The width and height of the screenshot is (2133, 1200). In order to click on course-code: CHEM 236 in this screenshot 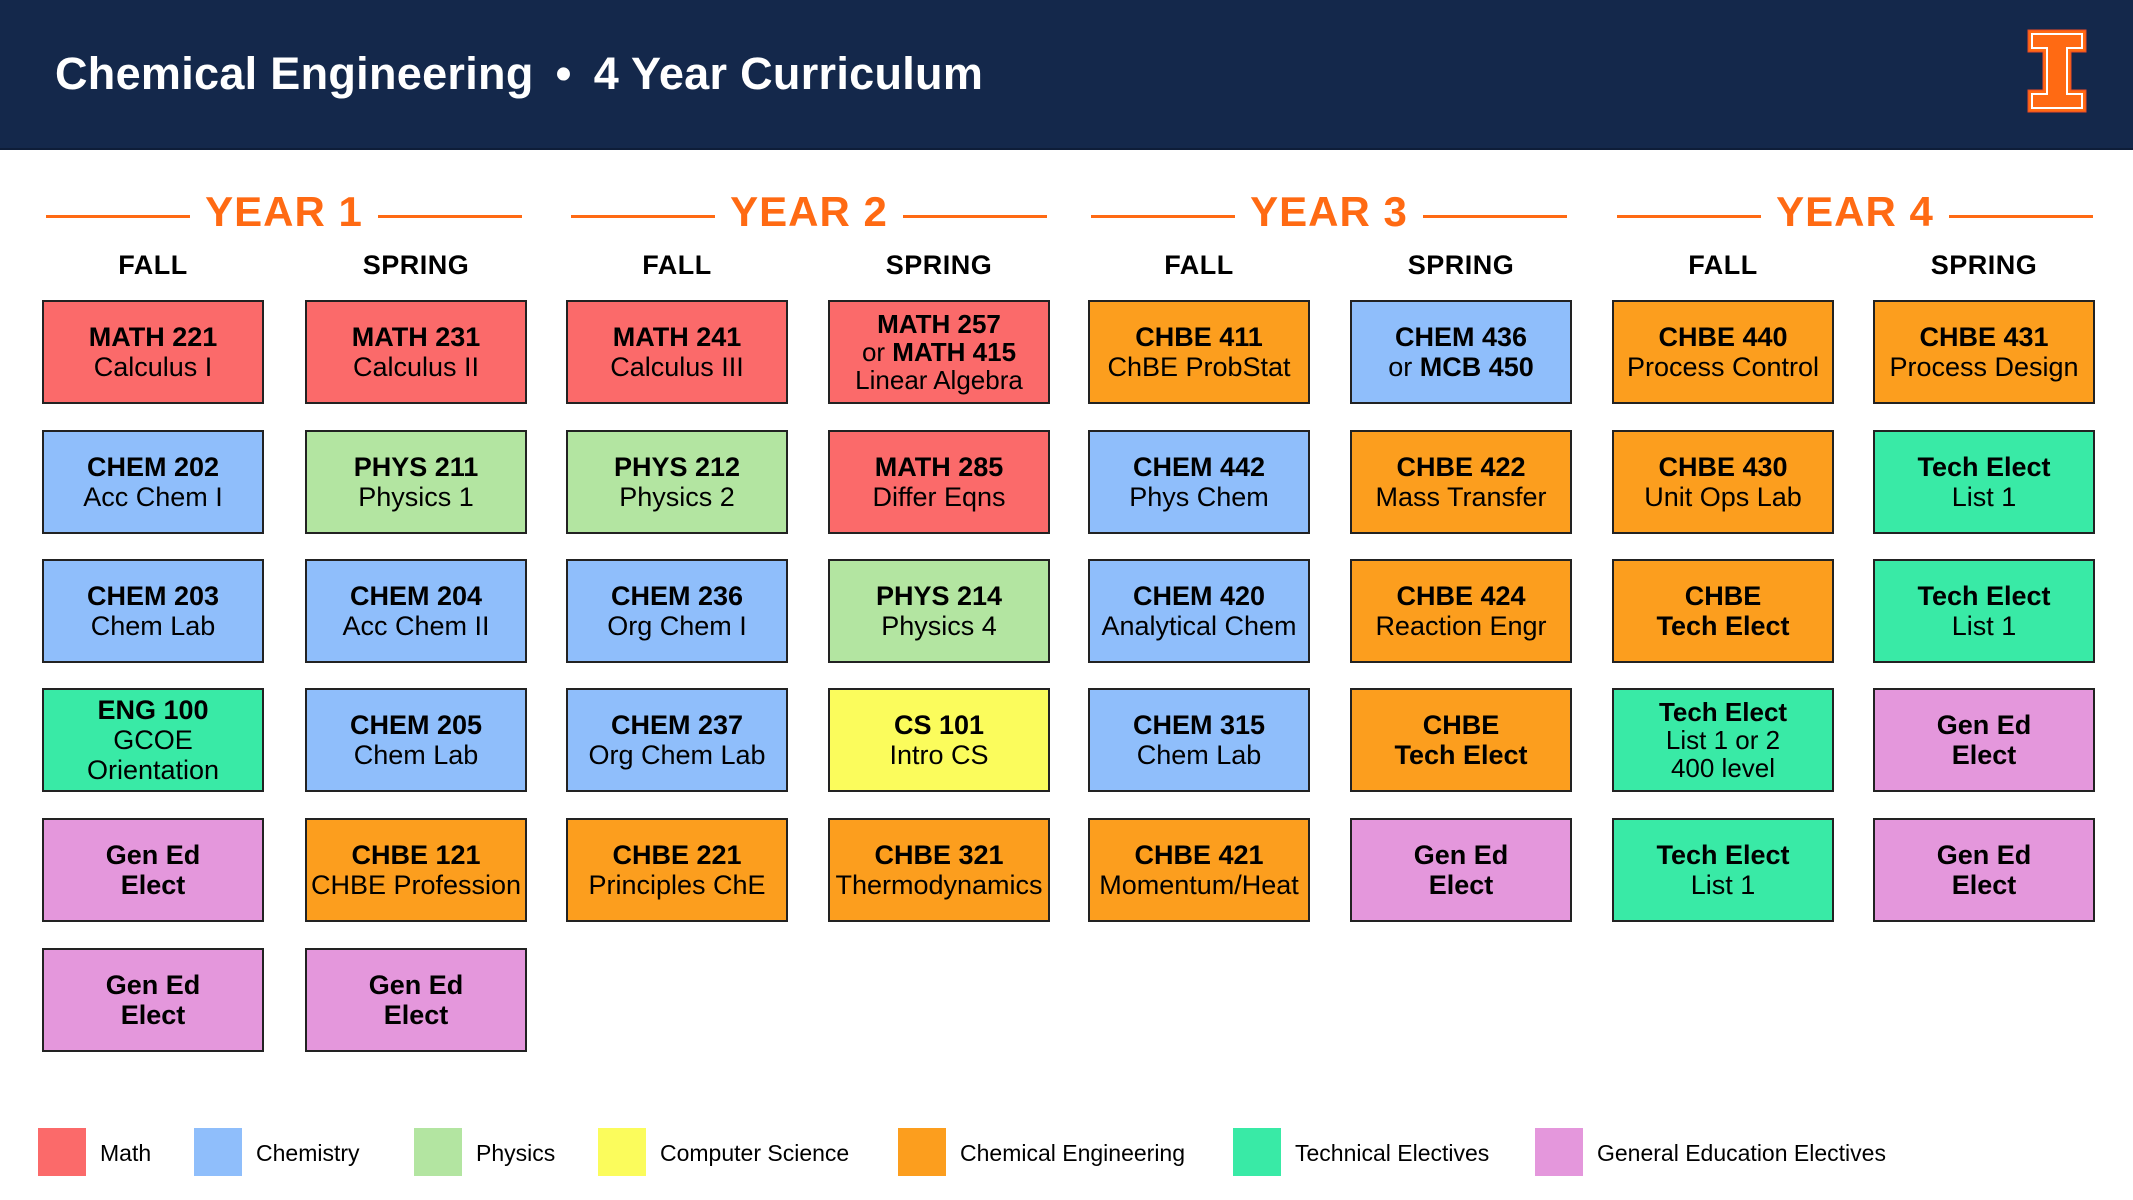, I will do `click(677, 596)`.